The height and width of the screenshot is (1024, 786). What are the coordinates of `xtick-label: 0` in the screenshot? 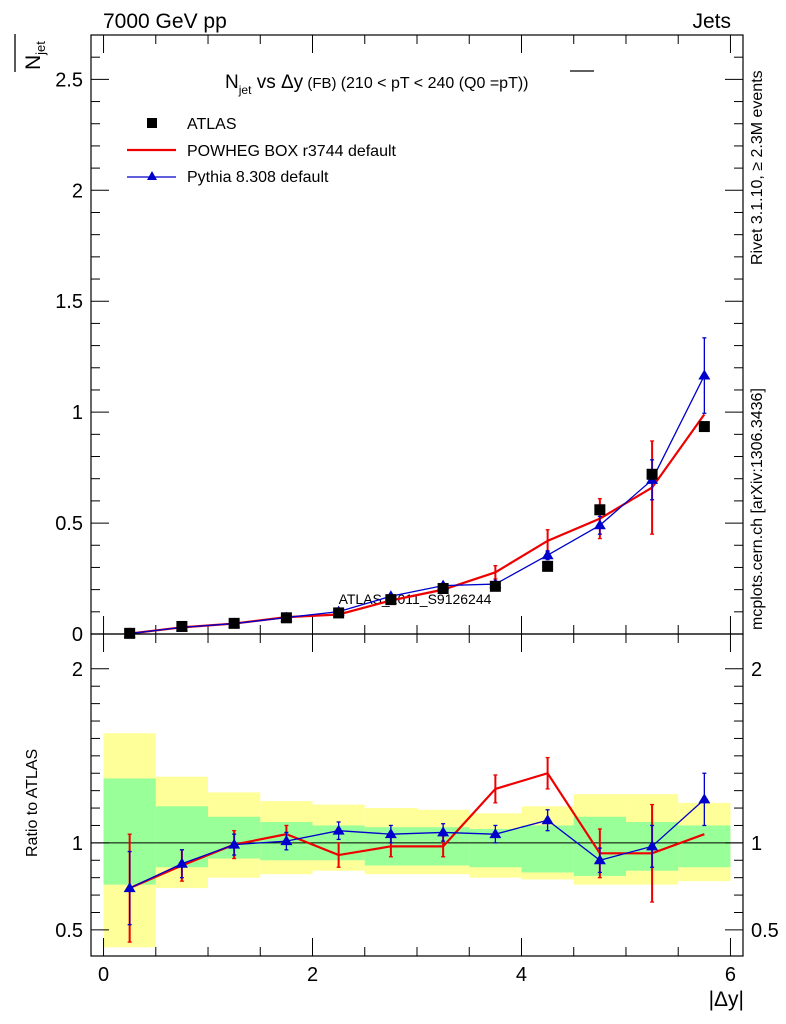 It's located at (103, 975).